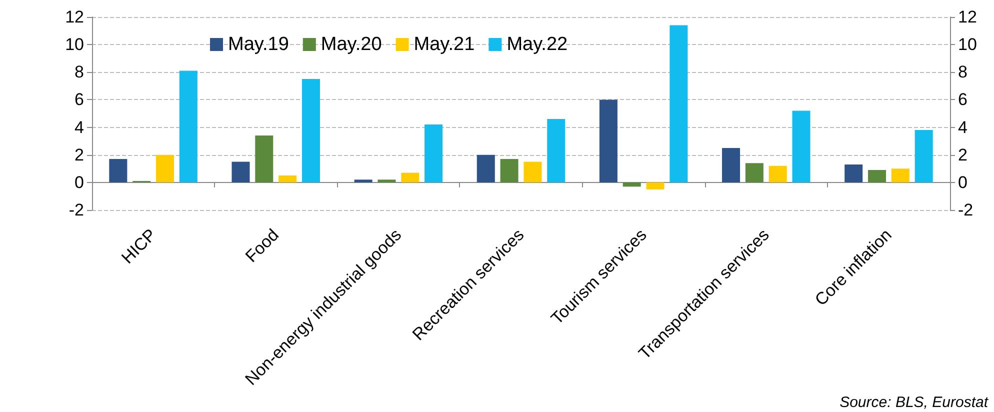 Image resolution: width=994 pixels, height=412 pixels. Describe the element at coordinates (258, 44) in the screenshot. I see `legend-label: May.19` at that location.